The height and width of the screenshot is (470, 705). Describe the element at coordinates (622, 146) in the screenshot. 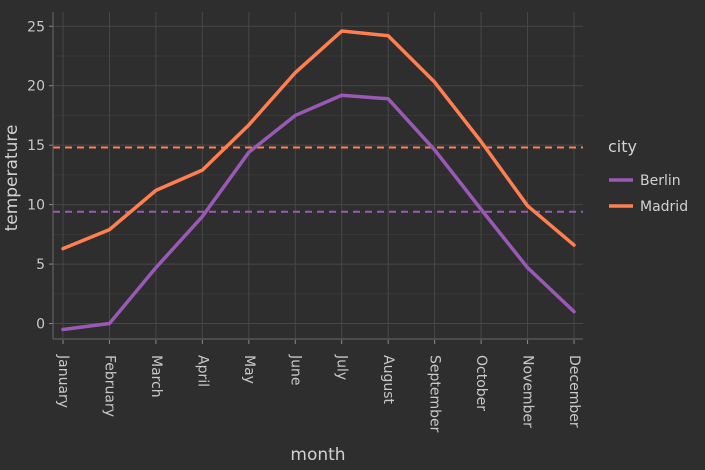

I see `legend-title: city` at that location.